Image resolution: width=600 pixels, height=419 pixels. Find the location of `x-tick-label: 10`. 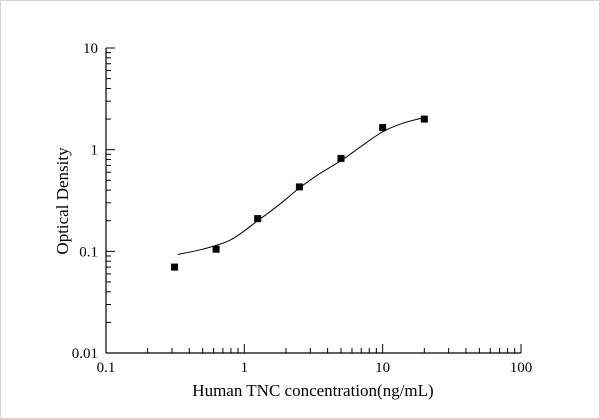

x-tick-label: 10 is located at coordinates (382, 368).